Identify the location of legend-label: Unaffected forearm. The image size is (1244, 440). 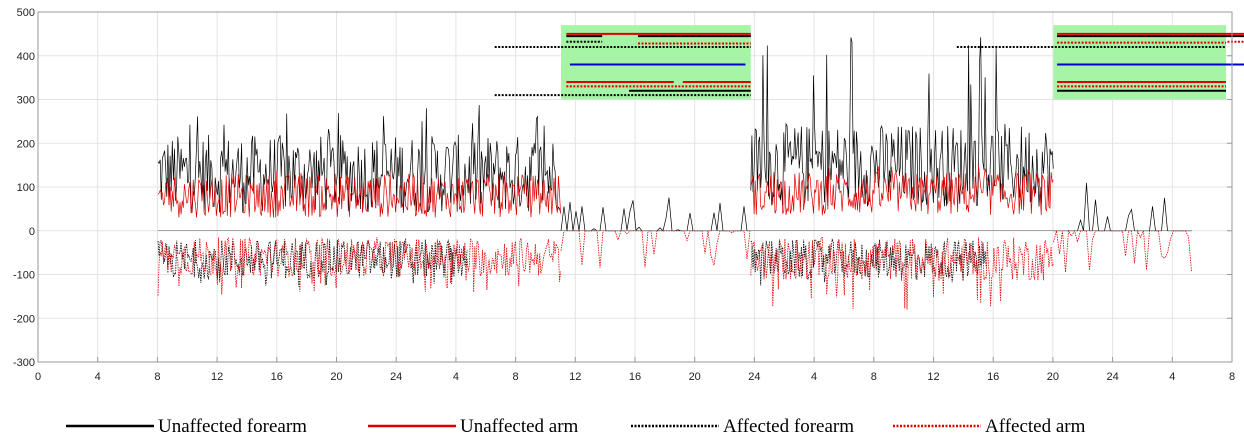
(232, 426).